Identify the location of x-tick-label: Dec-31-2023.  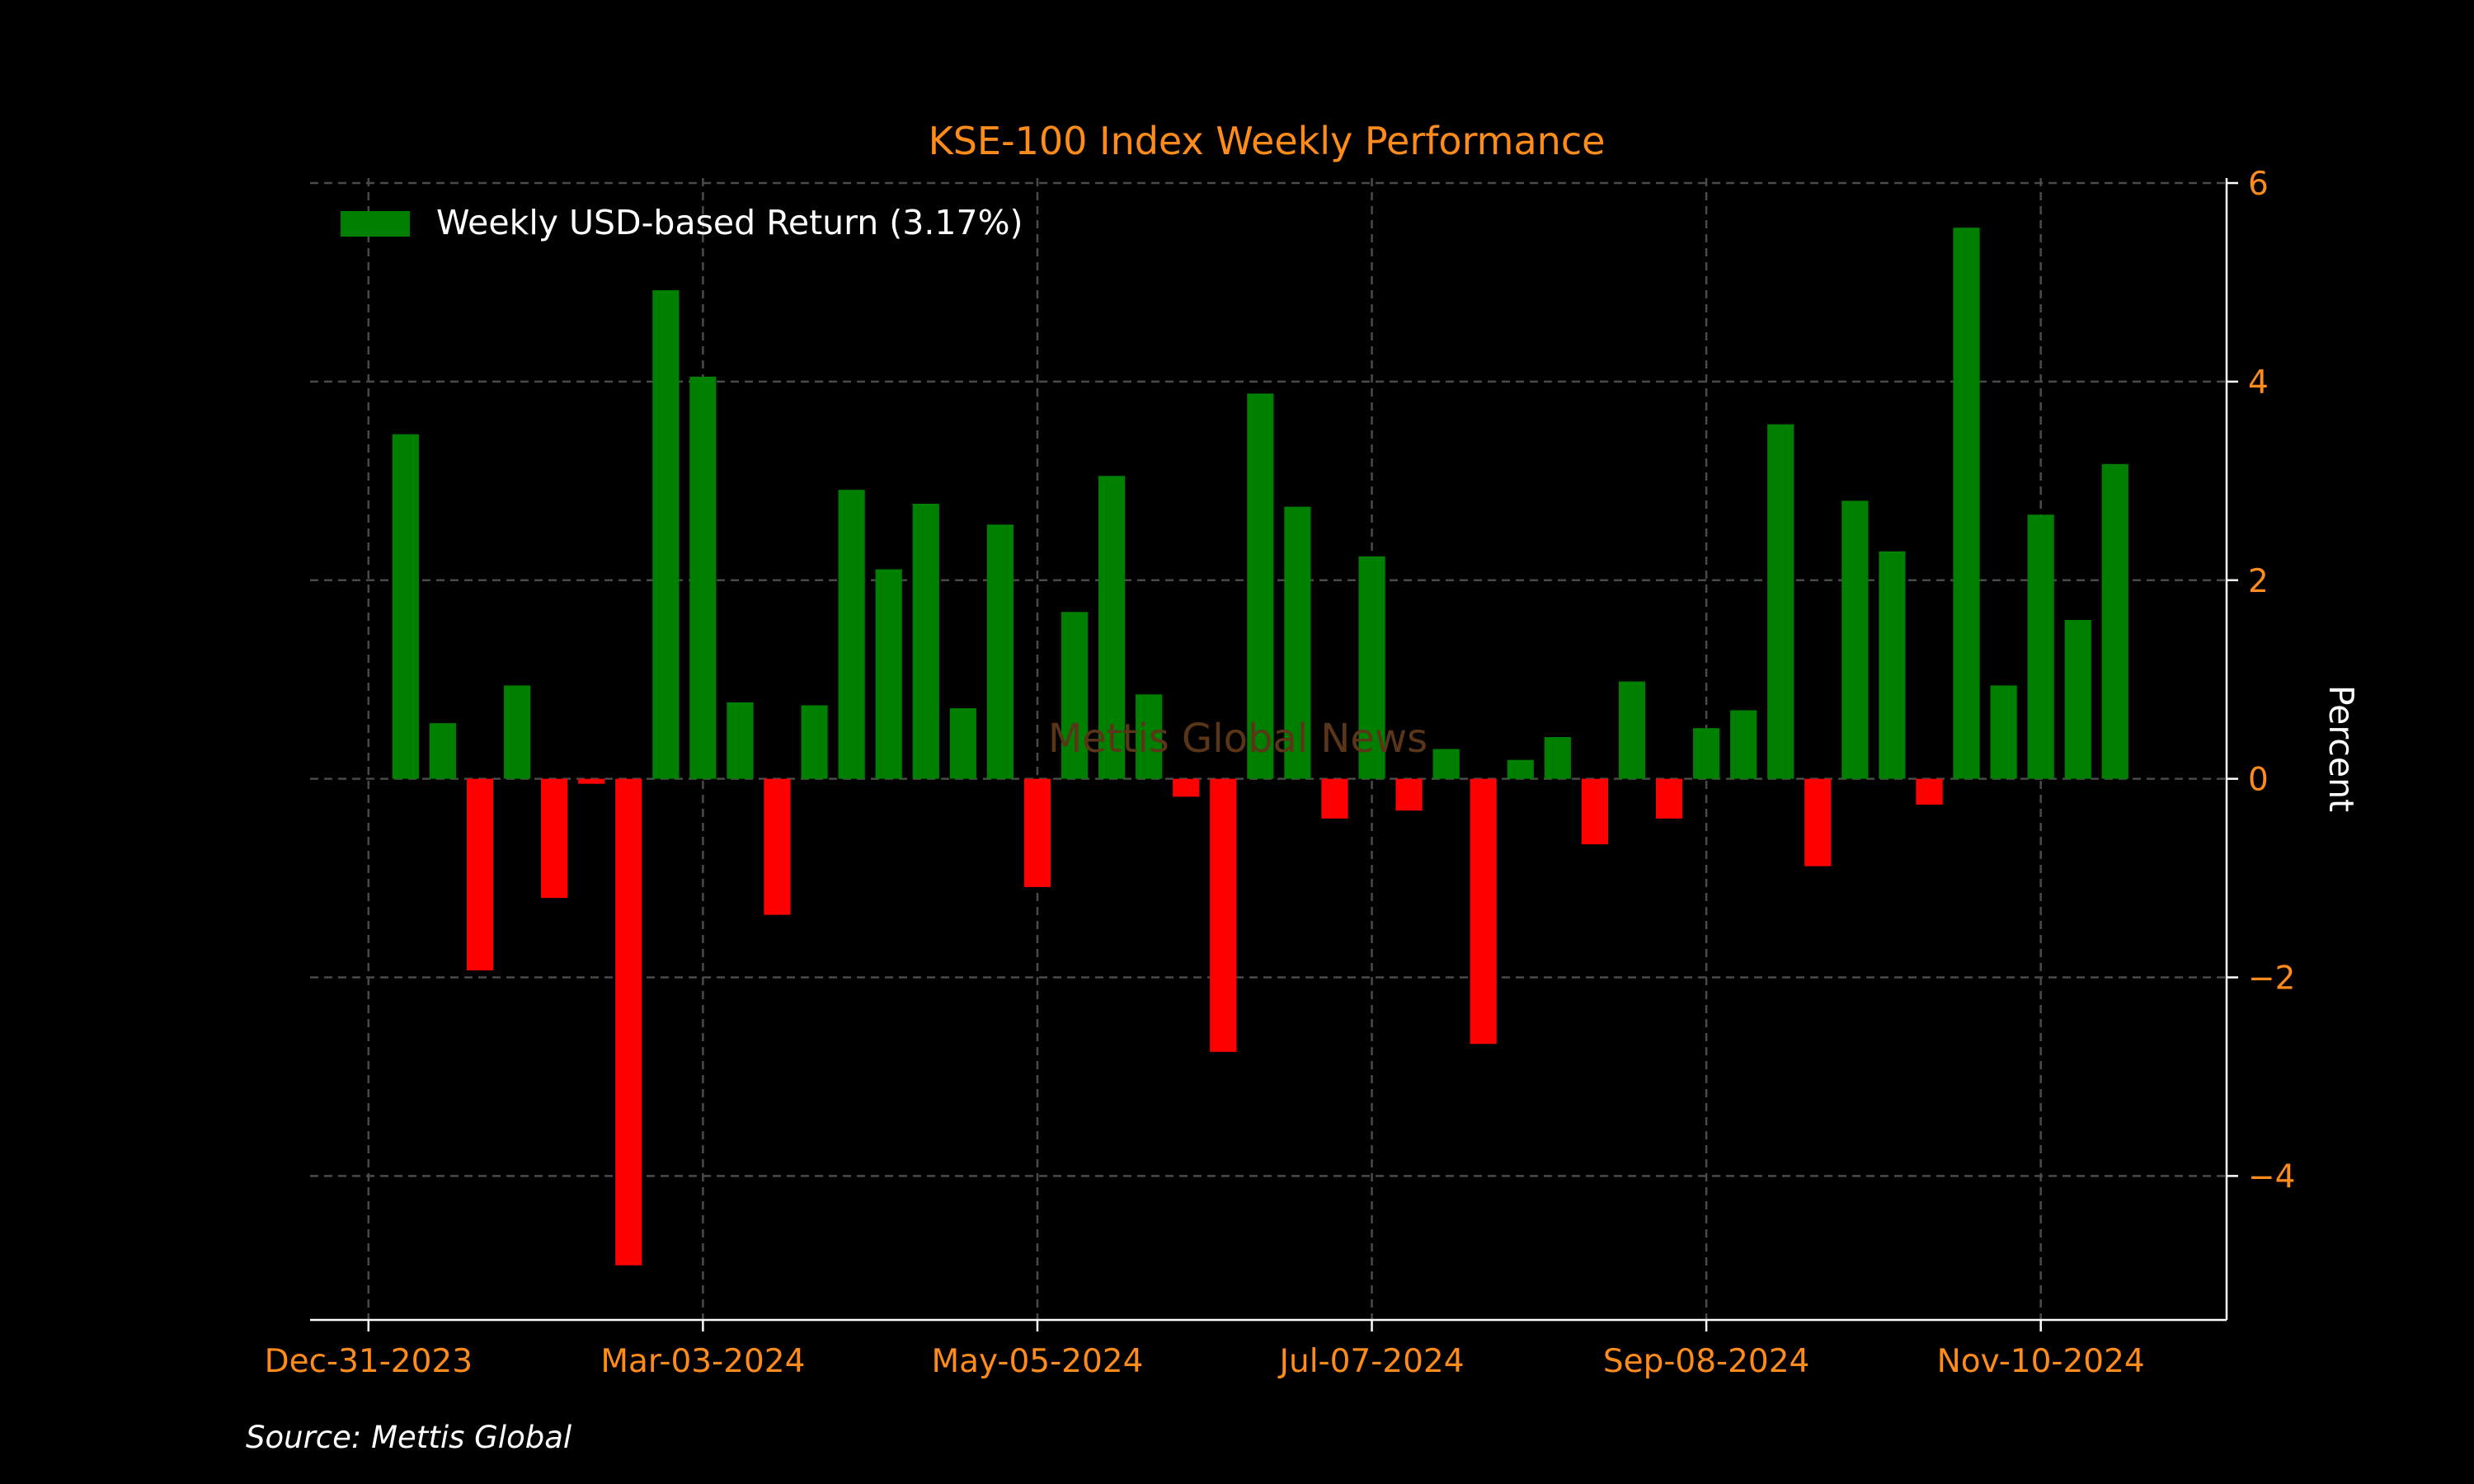
(369, 1361).